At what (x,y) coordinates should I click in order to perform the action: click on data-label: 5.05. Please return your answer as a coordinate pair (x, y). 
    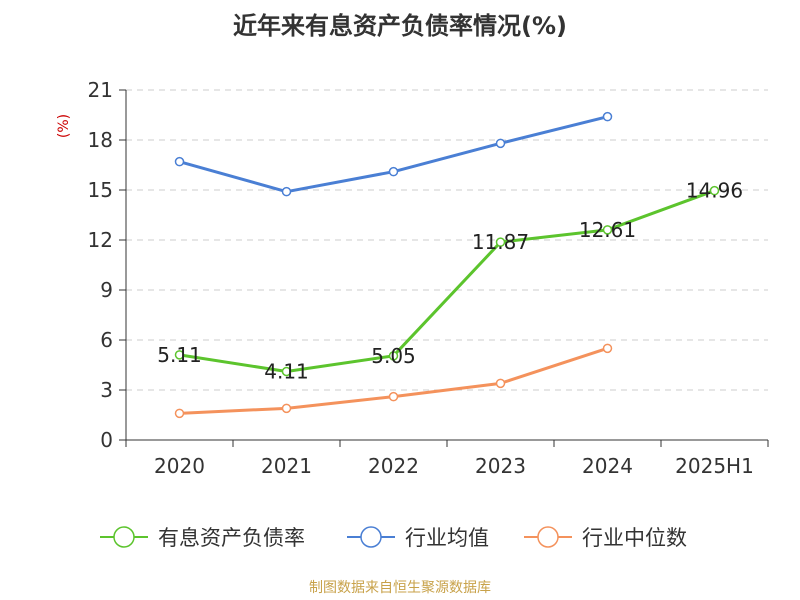
    Looking at the image, I should click on (393, 356).